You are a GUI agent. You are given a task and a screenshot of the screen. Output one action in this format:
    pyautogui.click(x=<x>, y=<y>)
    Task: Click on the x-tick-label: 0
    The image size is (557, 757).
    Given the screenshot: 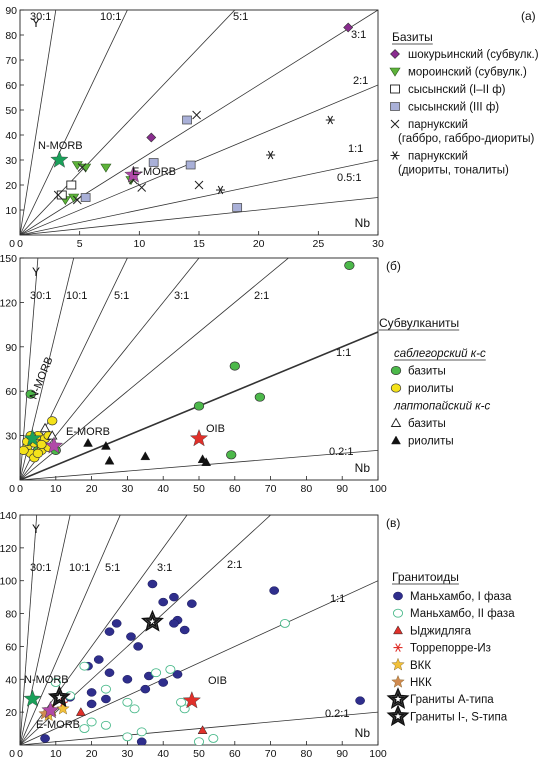 What is the action you would take?
    pyautogui.click(x=20, y=752)
    